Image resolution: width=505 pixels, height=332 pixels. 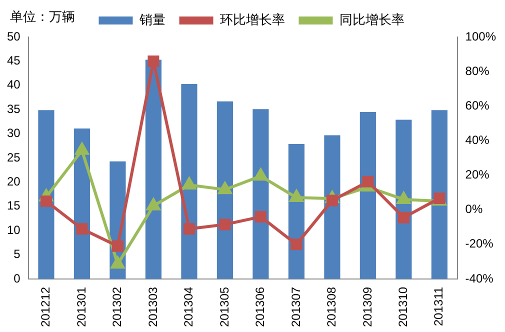 I want to click on x-tick-label: 201301, so click(x=81, y=307).